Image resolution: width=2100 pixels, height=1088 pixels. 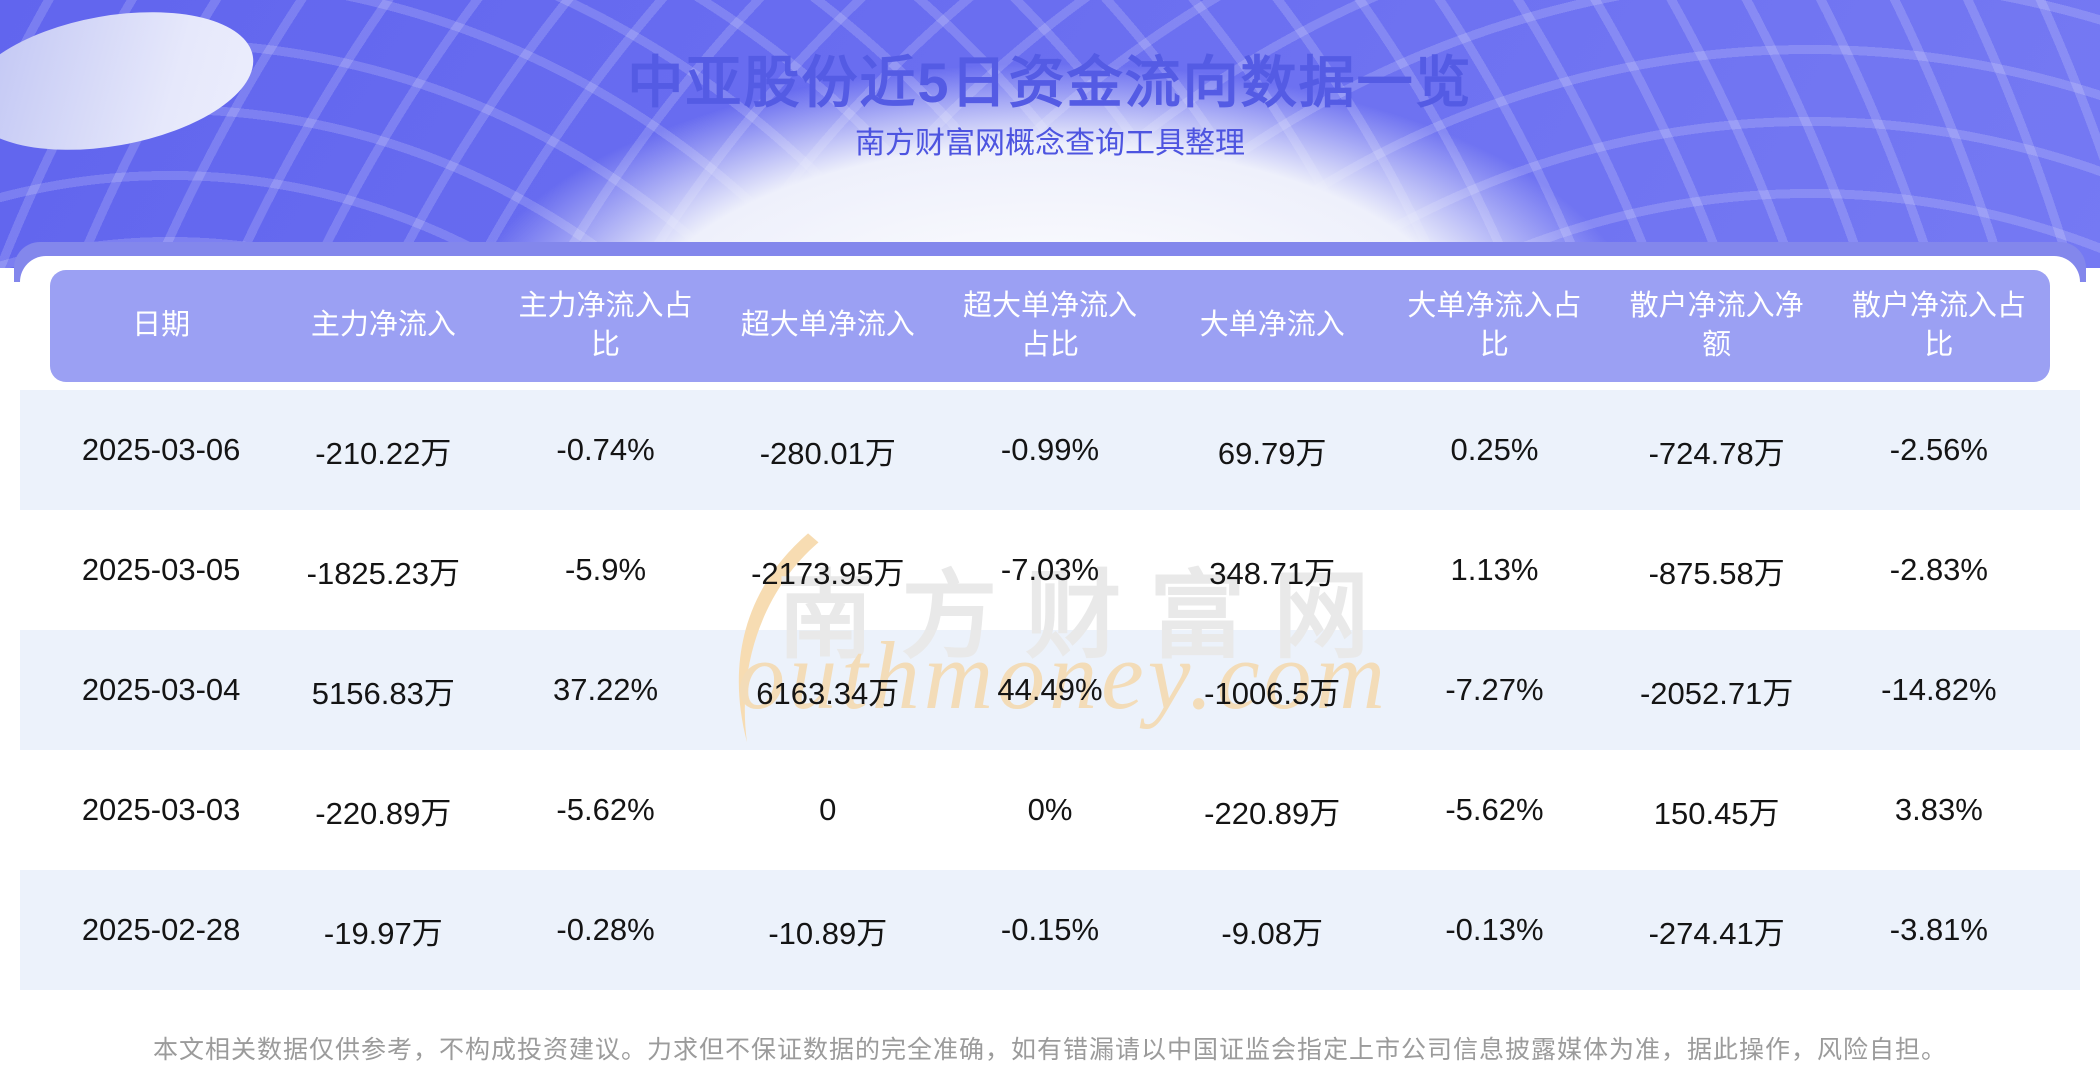 I want to click on table-cell: 2025-03-04, so click(x=161, y=689).